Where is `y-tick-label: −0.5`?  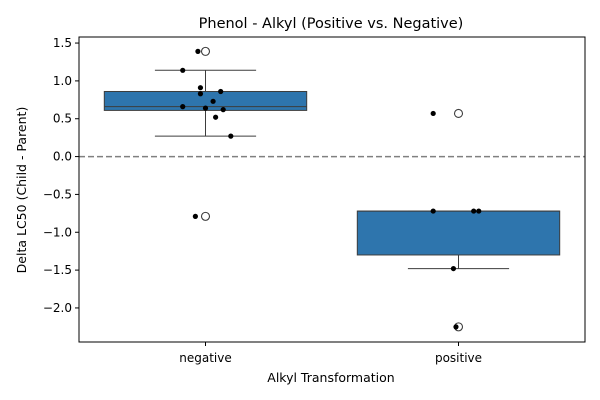
y-tick-label: −0.5 is located at coordinates (57, 194).